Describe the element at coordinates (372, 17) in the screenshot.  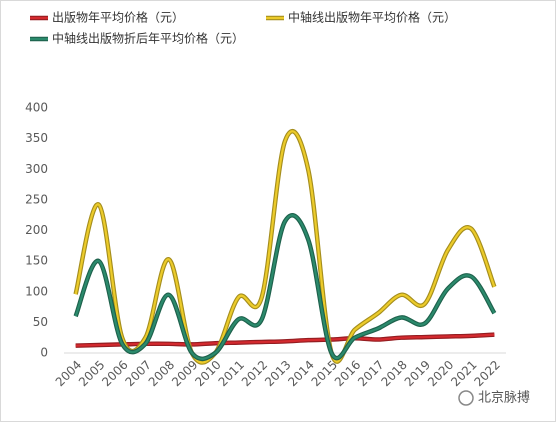
I see `legend-label: 中轴线出版物年平均价格（元）` at that location.